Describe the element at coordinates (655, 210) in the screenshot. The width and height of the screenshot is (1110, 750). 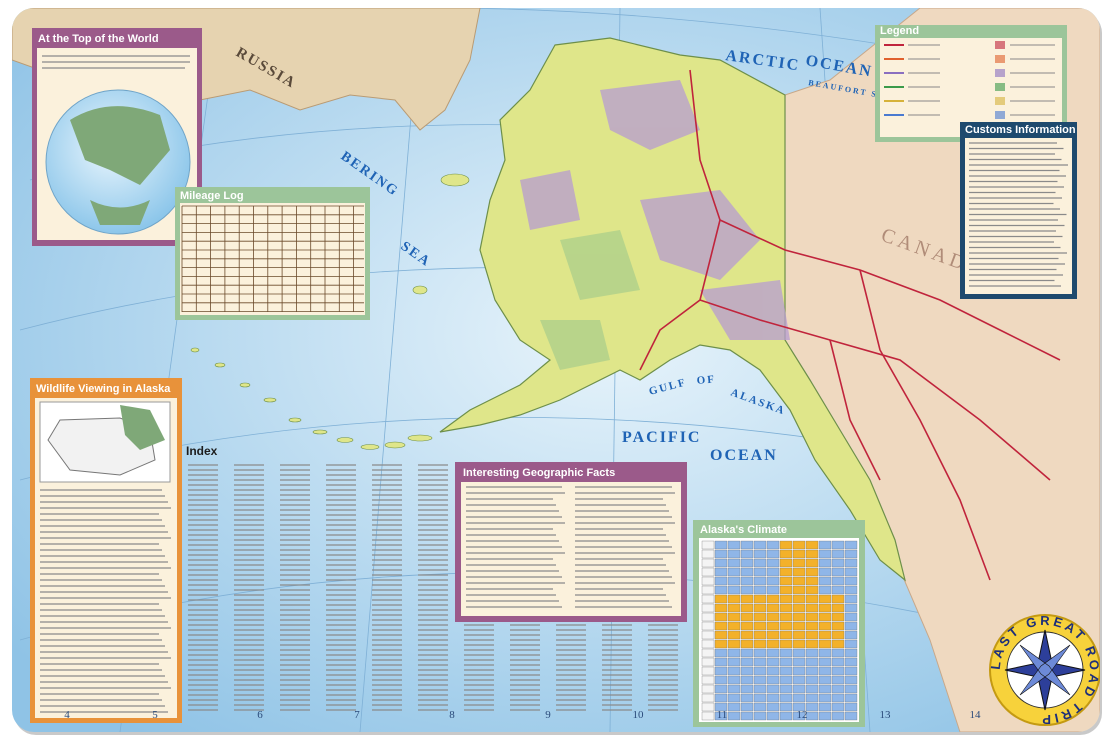
I see `alaska-regions` at that location.